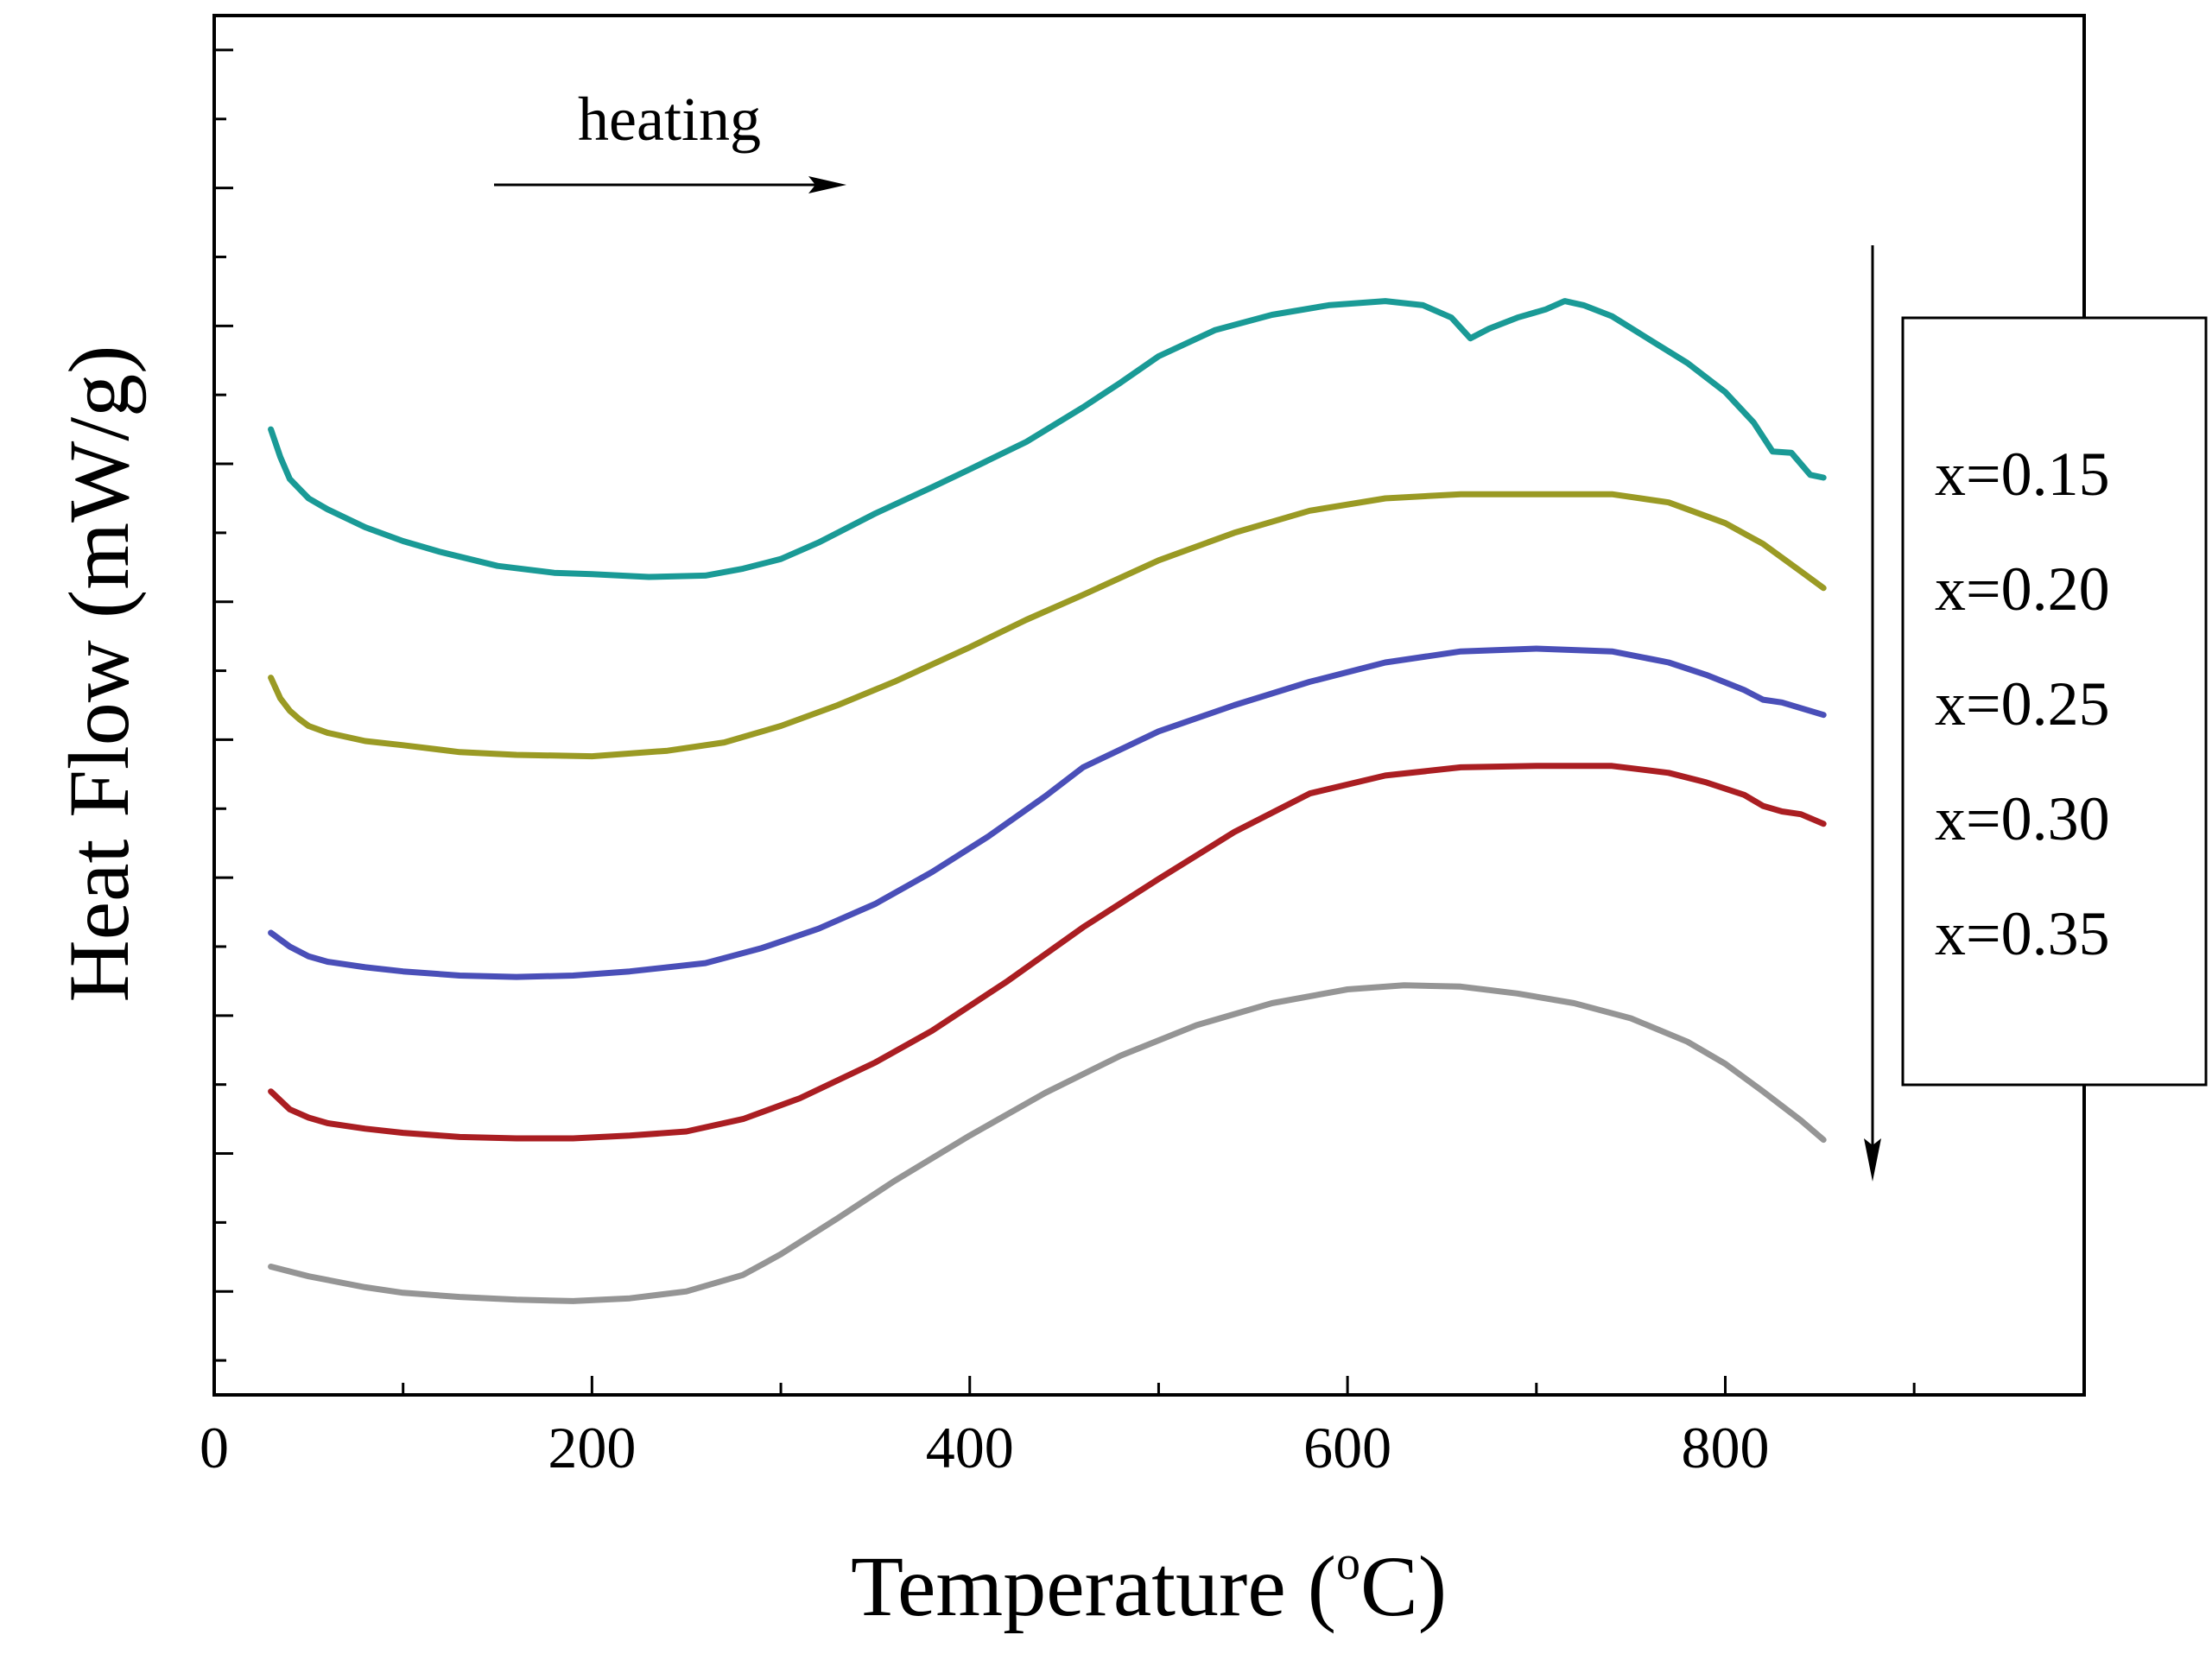  Describe the element at coordinates (1872, 713) in the screenshot. I see `order-arrow` at that location.